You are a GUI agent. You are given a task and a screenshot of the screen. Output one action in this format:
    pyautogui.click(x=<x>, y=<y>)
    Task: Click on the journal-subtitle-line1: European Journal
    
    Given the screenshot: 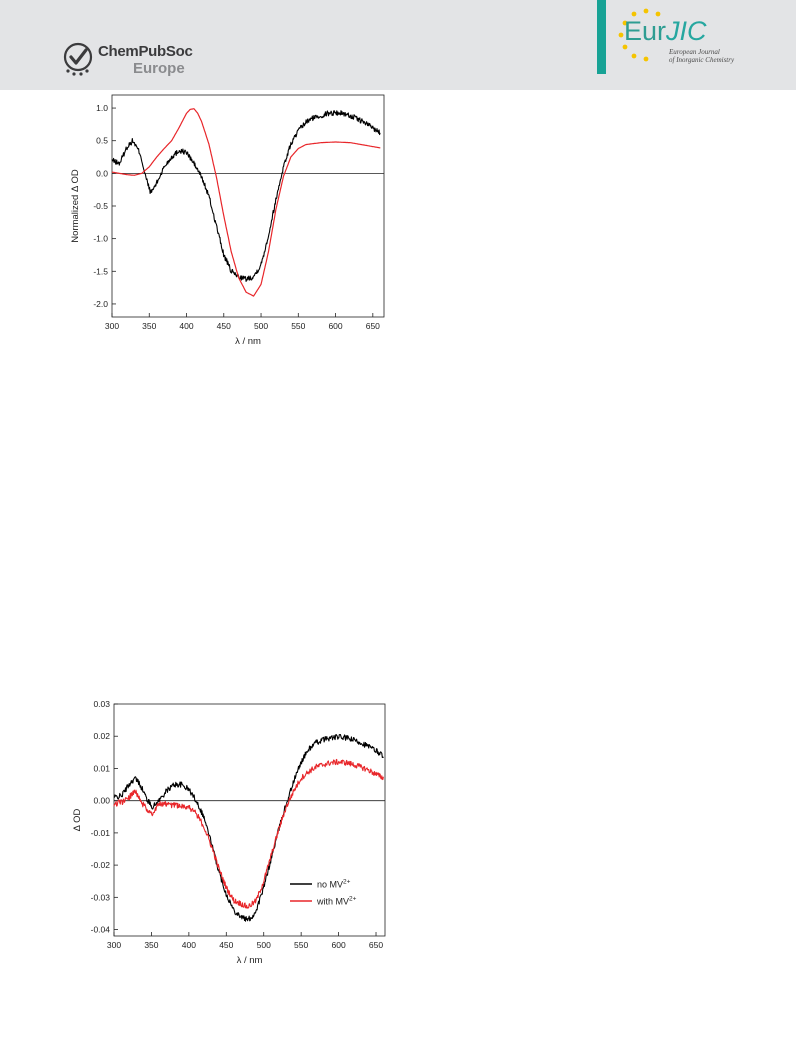 What is the action you would take?
    pyautogui.click(x=694, y=52)
    